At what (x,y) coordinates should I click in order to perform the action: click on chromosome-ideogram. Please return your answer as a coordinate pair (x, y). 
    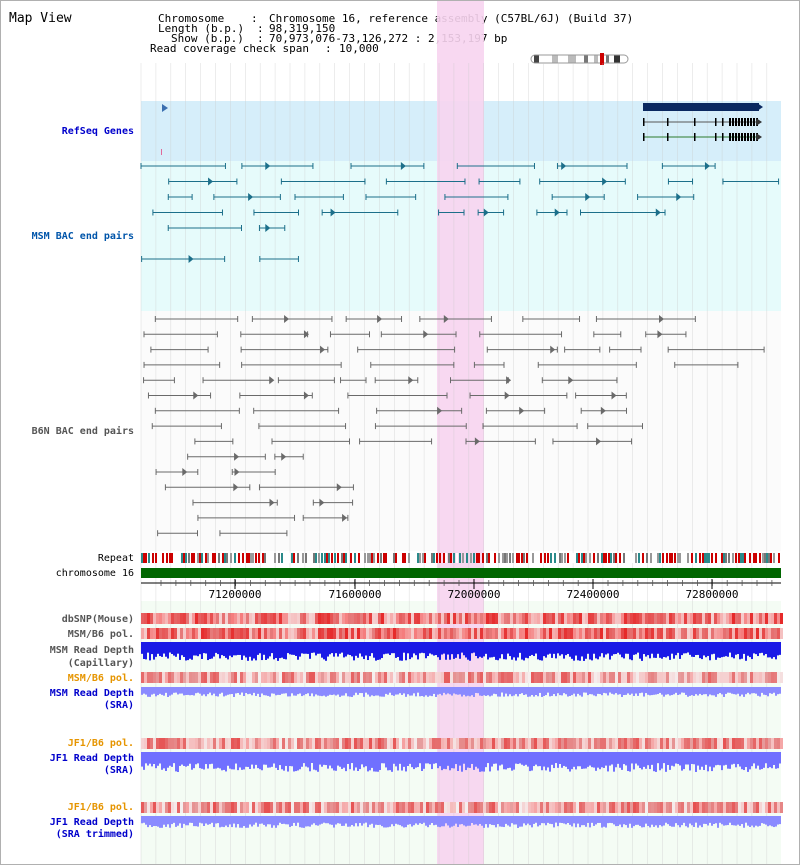
    Looking at the image, I should click on (580, 59).